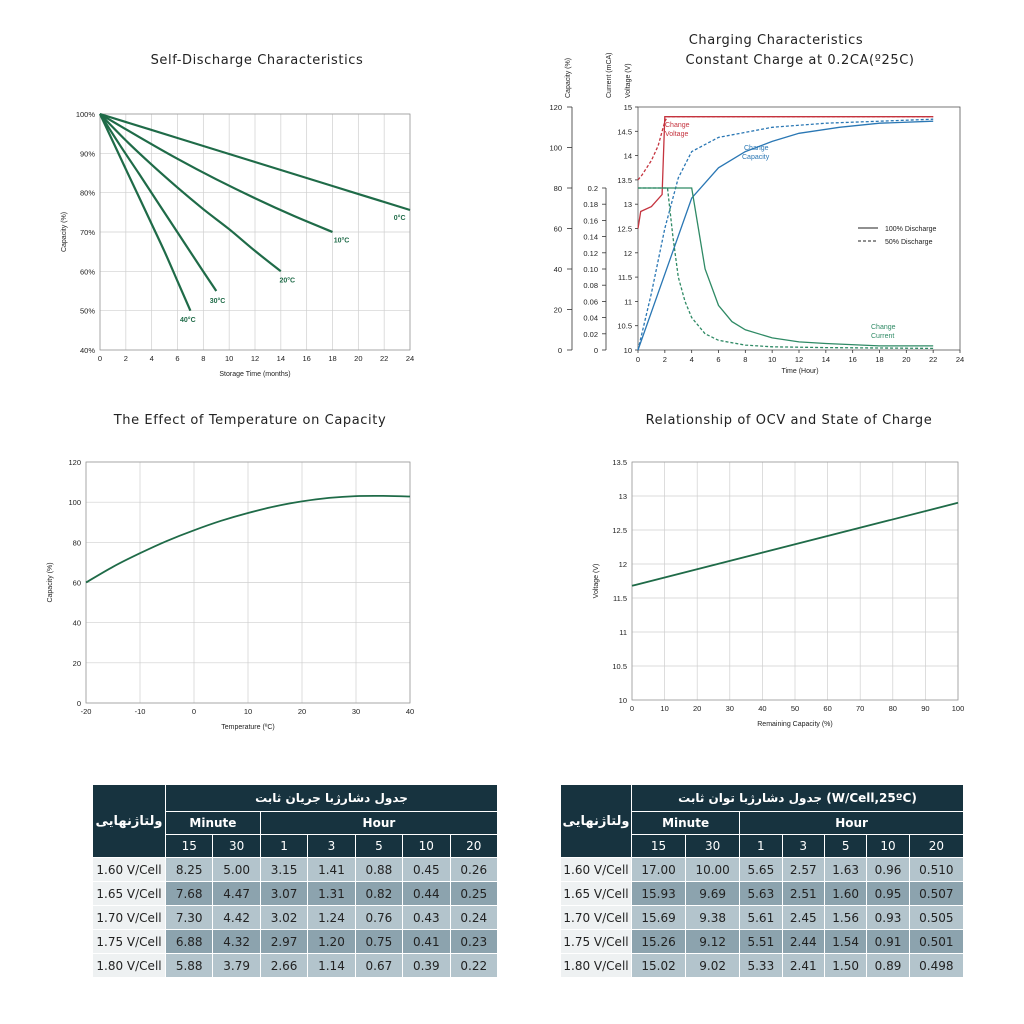 The image size is (1024, 1024). Describe the element at coordinates (87, 153) in the screenshot. I see `y-tick-label: 90%` at that location.